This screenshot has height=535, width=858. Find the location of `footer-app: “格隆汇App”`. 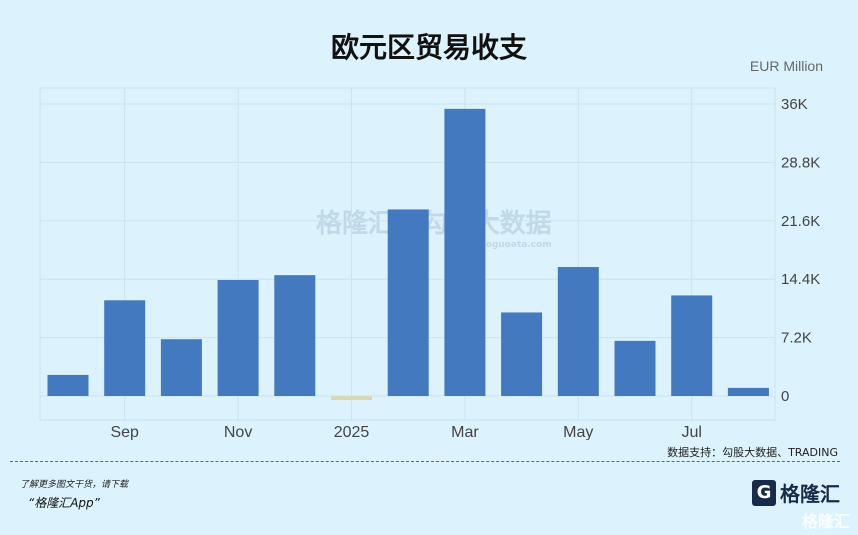

footer-app: “格隆汇App” is located at coordinates (64, 503).